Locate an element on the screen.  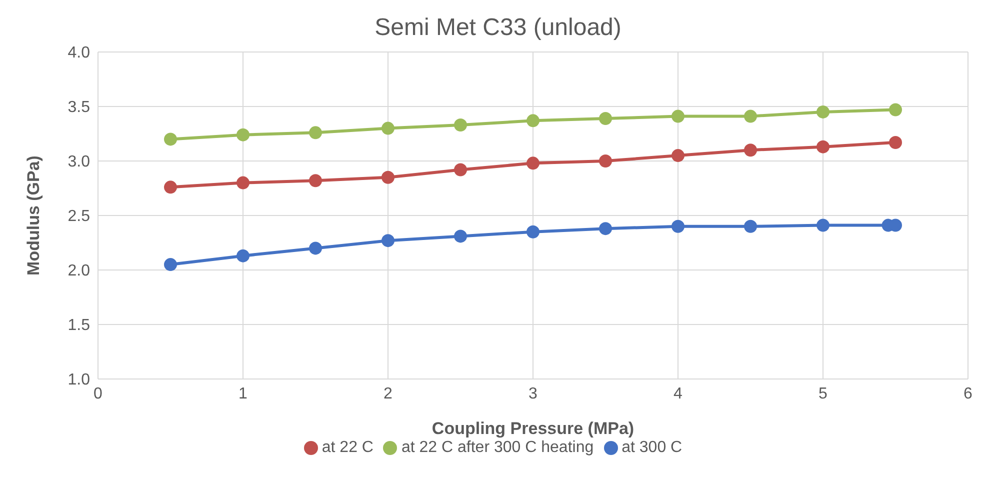
x-tick-label: 0 is located at coordinates (98, 393).